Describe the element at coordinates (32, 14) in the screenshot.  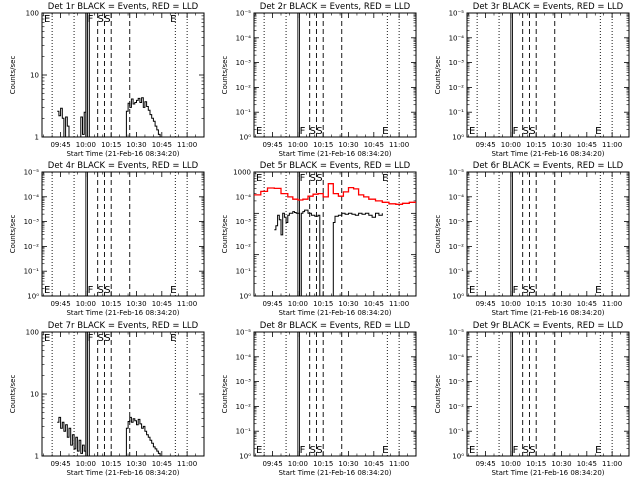
I see `y-tick-label: 100` at that location.